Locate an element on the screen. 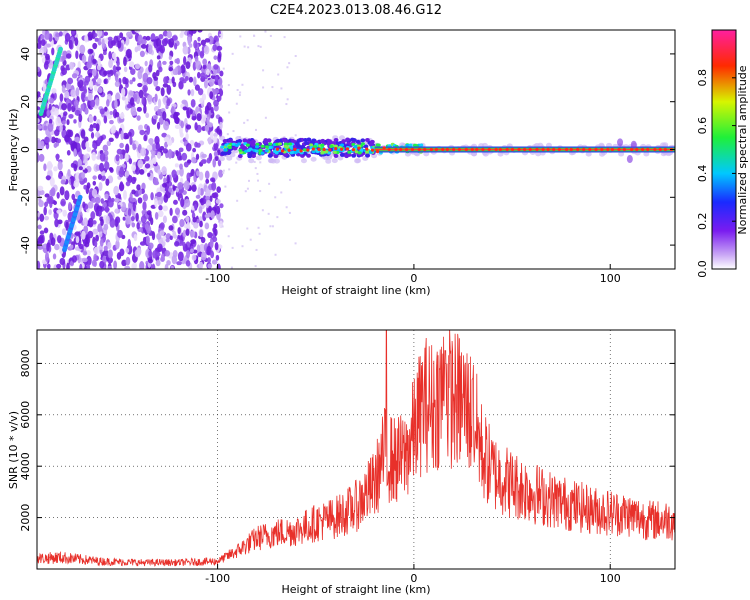 The height and width of the screenshot is (600, 750). colorbar-tick-label: 0.4 is located at coordinates (702, 174).